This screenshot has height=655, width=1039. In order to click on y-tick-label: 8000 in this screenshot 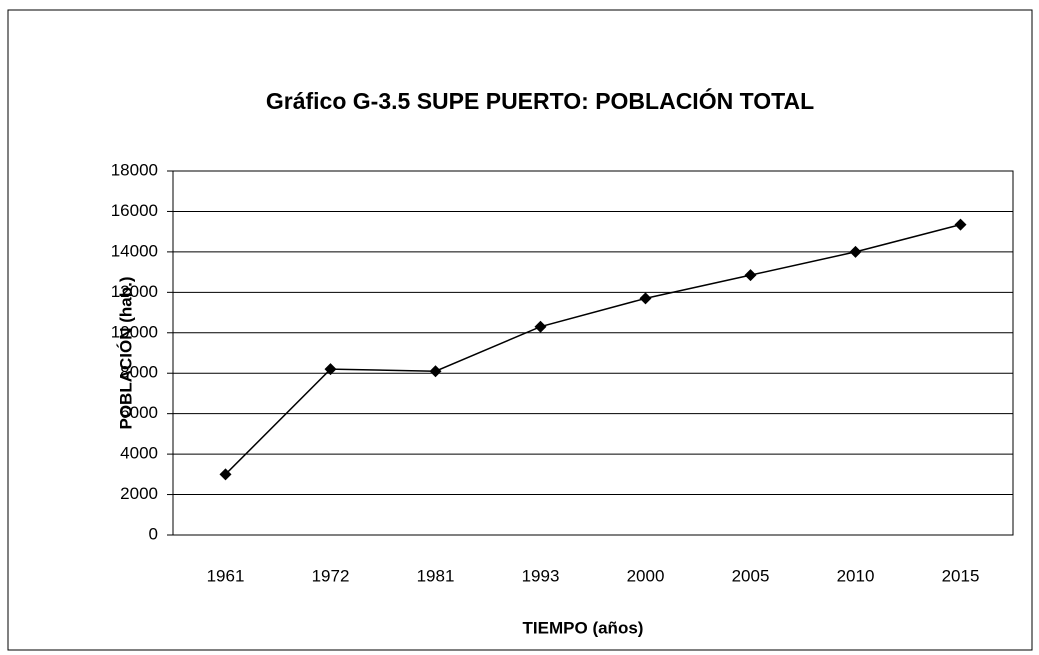, I will do `click(139, 372)`.